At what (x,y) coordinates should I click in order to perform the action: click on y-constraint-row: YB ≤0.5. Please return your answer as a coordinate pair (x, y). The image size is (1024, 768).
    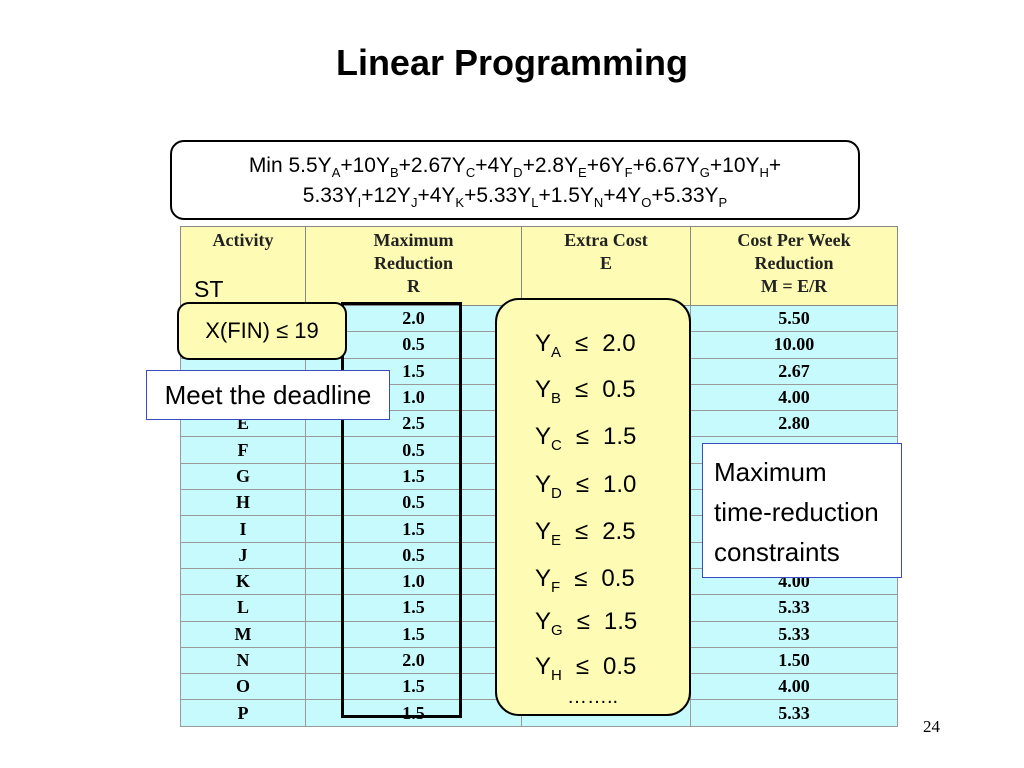
    Looking at the image, I should click on (585, 391).